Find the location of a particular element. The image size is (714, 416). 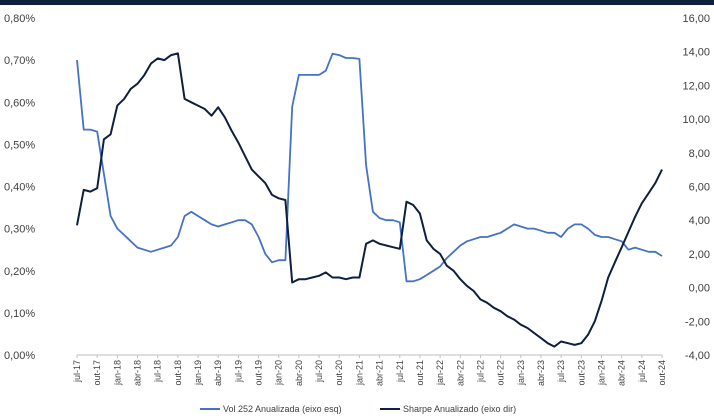

x-tick-label: jul-18 is located at coordinates (158, 371).